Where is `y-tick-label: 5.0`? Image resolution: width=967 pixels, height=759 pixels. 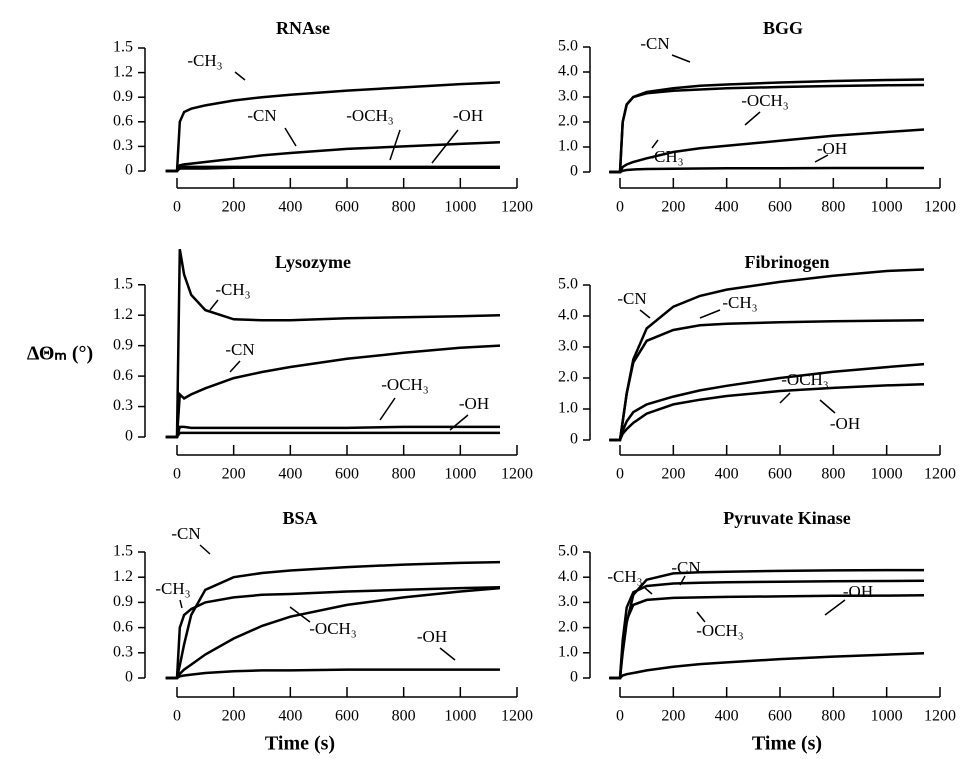
y-tick-label: 5.0 is located at coordinates (568, 551).